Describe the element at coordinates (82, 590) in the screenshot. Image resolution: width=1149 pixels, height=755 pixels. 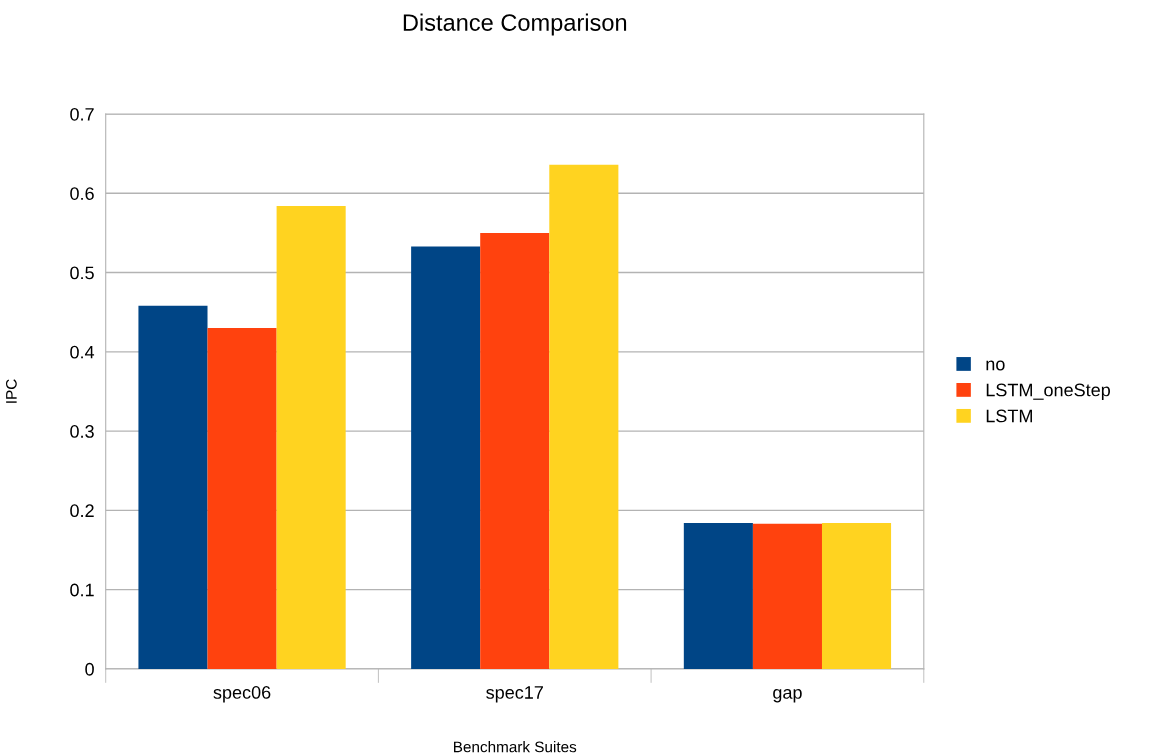
I see `y-tick-label: 0.1` at that location.